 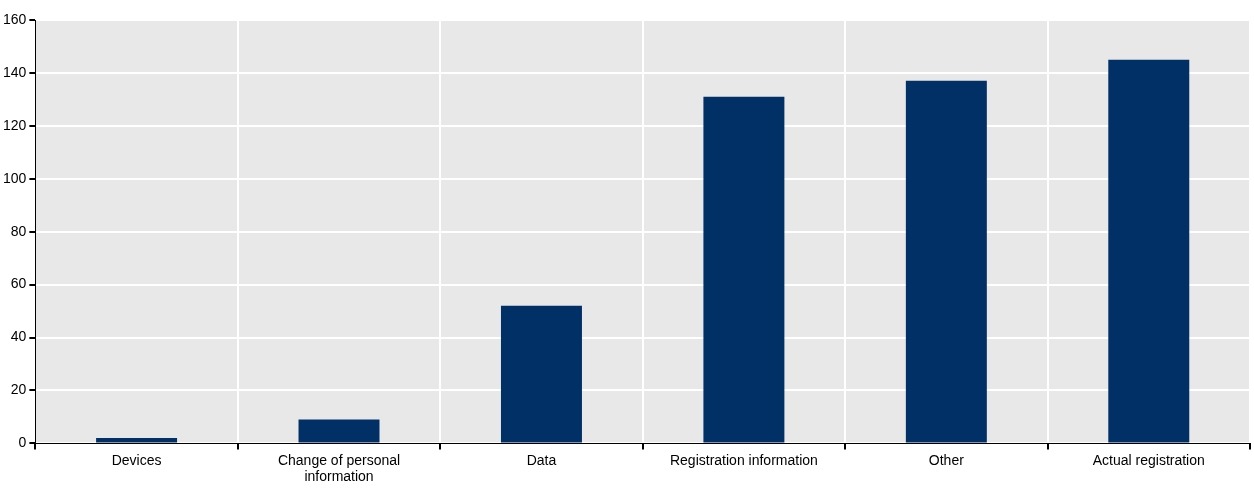 What do you see at coordinates (136, 459) in the screenshot?
I see `x-tick-label: Devices` at bounding box center [136, 459].